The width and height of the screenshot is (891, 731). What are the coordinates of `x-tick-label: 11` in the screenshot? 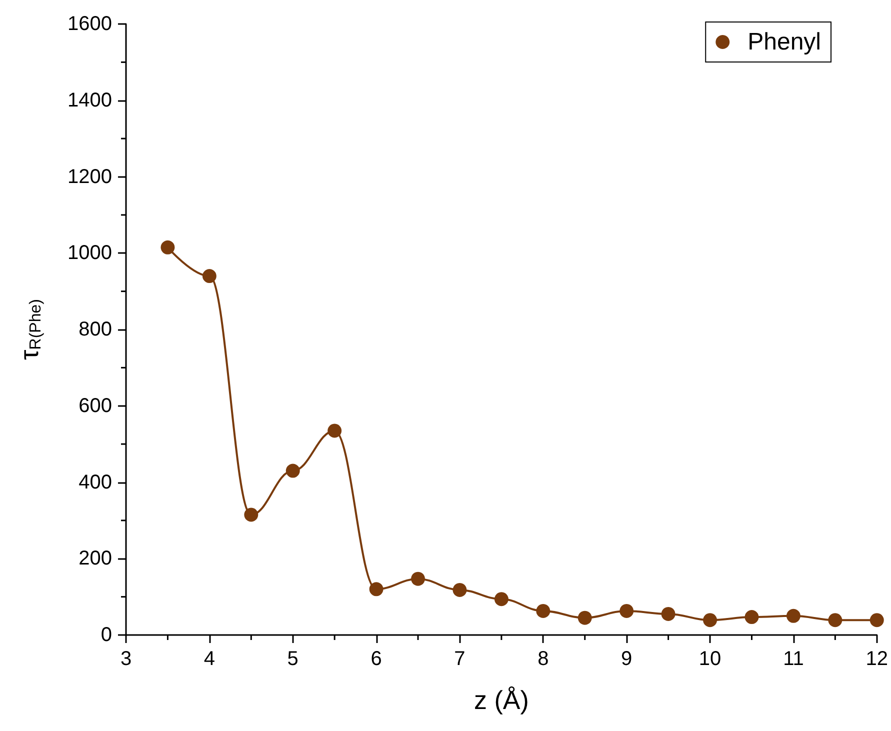 It's located at (793, 659).